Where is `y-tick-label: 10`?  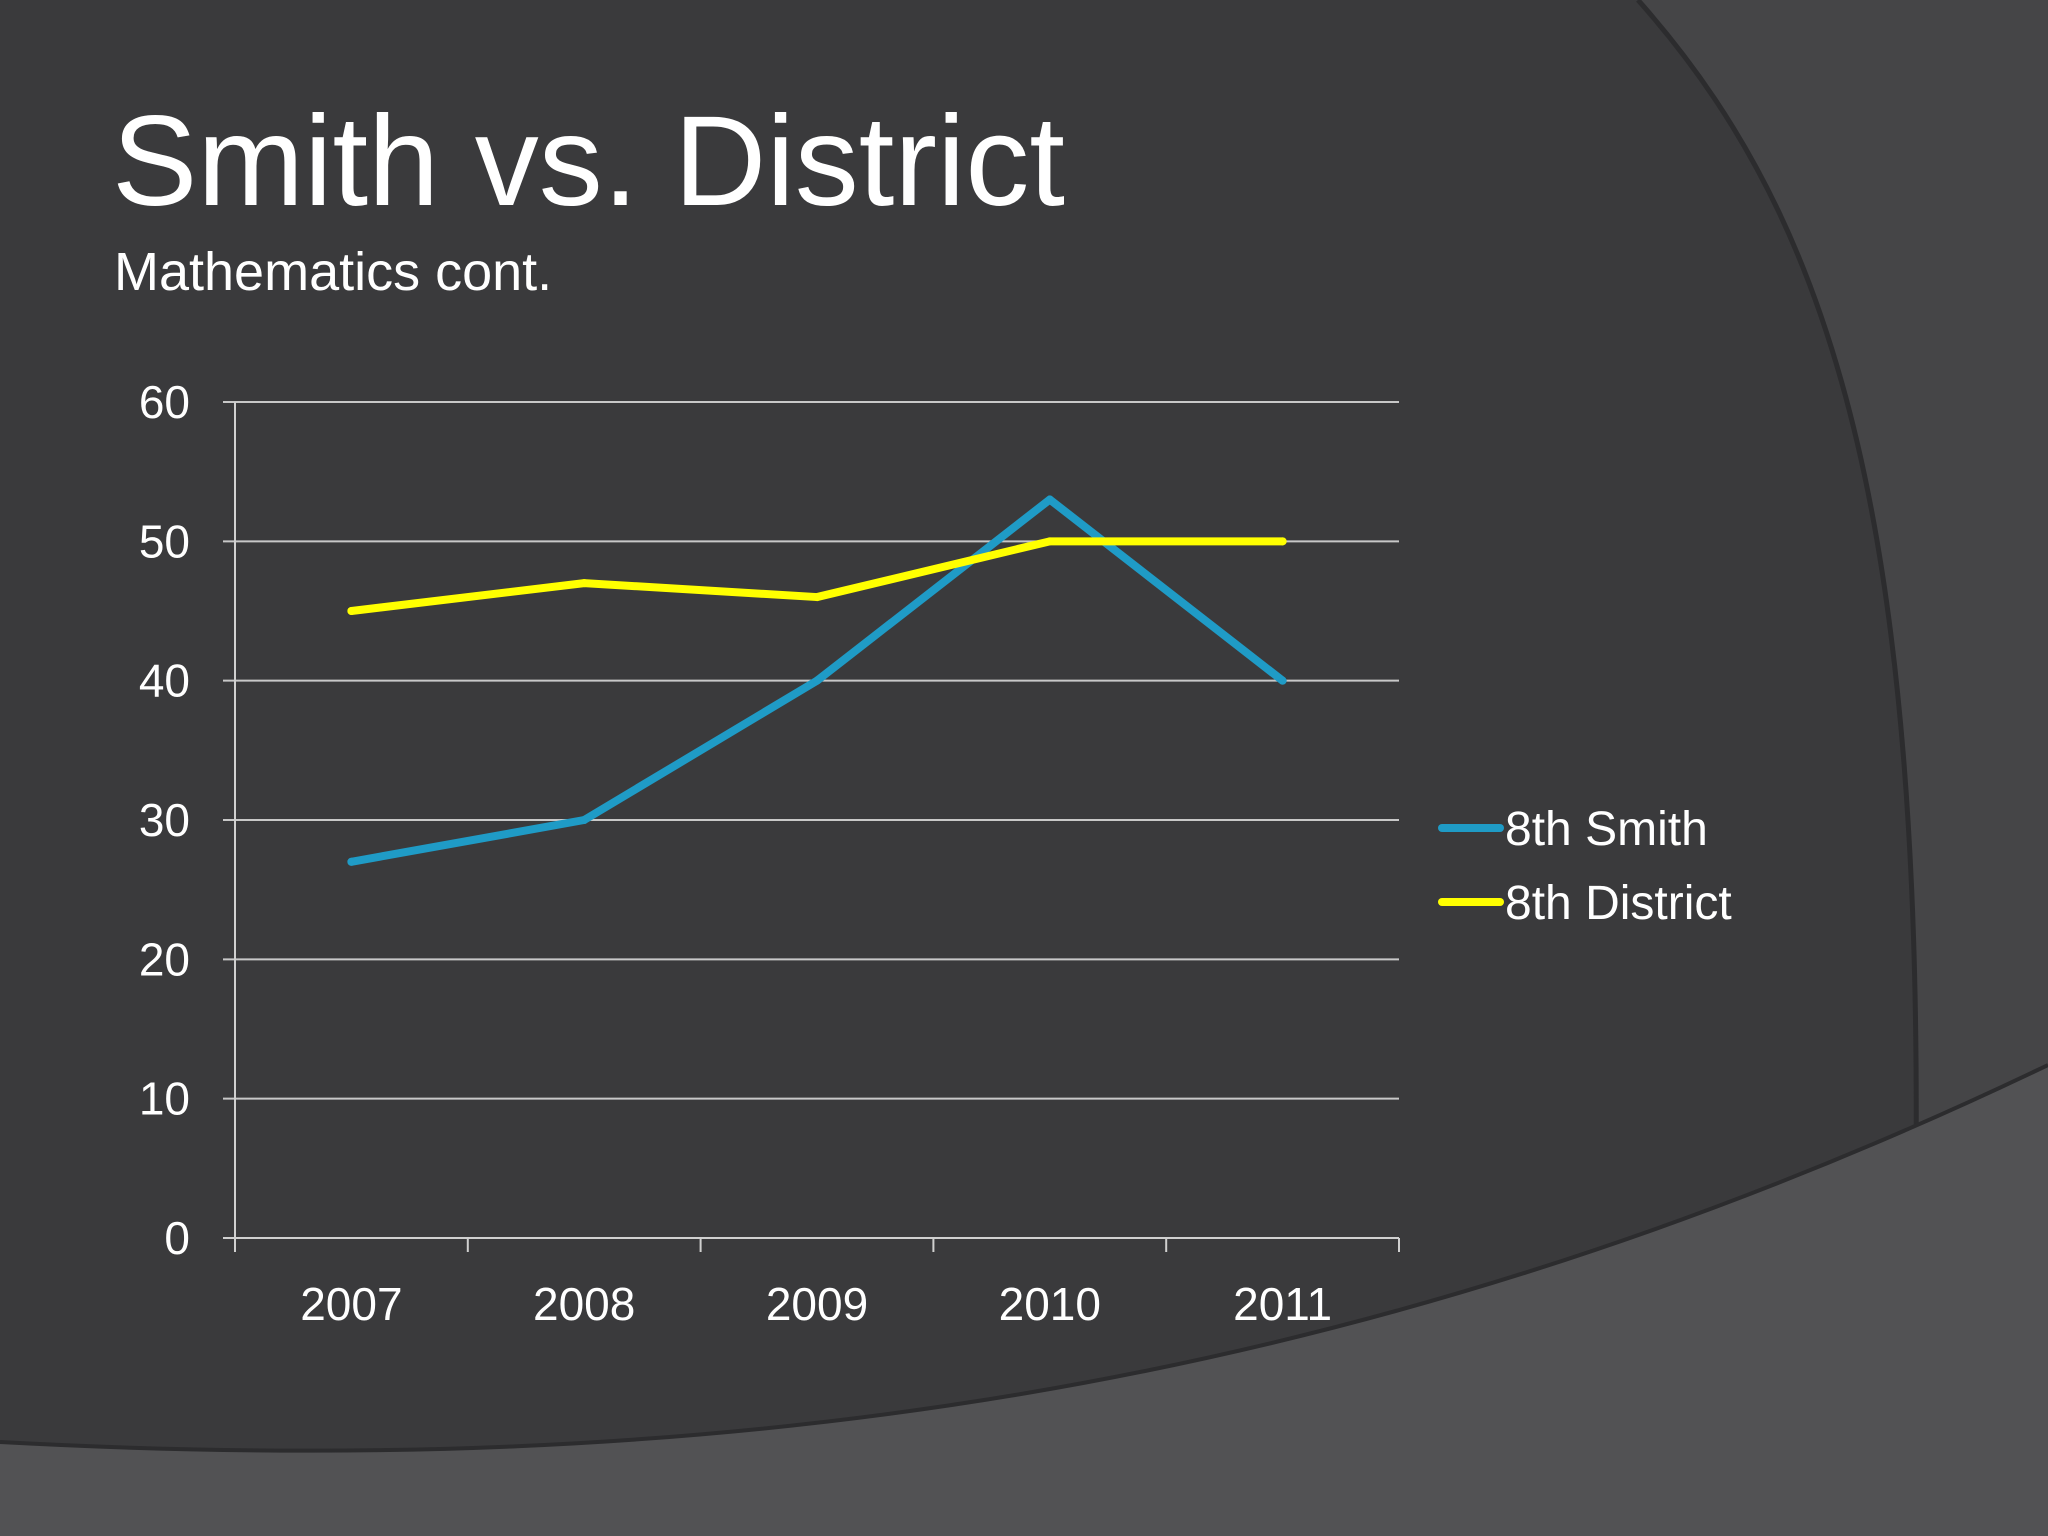 y-tick-label: 10 is located at coordinates (164, 1099).